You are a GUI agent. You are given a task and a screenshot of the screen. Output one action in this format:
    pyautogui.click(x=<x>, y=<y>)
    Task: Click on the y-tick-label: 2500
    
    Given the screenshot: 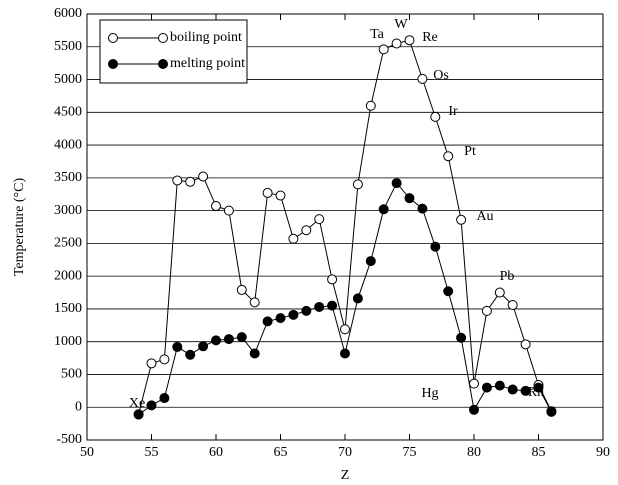 What is the action you would take?
    pyautogui.click(x=68, y=243)
    